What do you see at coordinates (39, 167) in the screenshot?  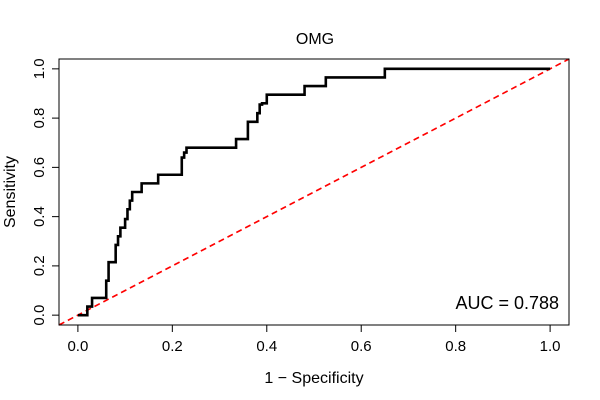 I see `y-tick-label: 0.6` at bounding box center [39, 167].